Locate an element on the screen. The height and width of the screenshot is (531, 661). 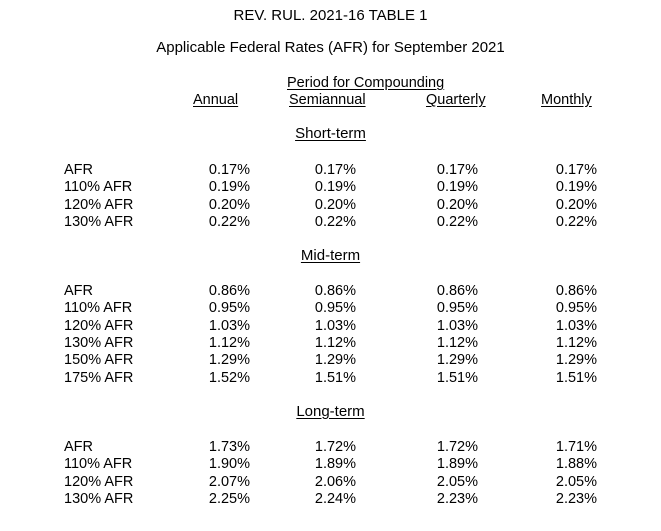
row-label: 175% AFR is located at coordinates (99, 377).